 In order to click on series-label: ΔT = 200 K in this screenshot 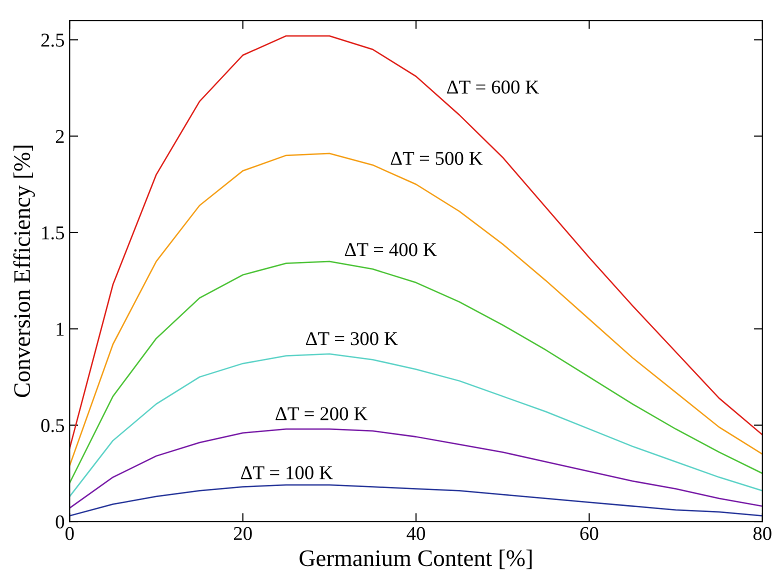, I will do `click(322, 413)`.